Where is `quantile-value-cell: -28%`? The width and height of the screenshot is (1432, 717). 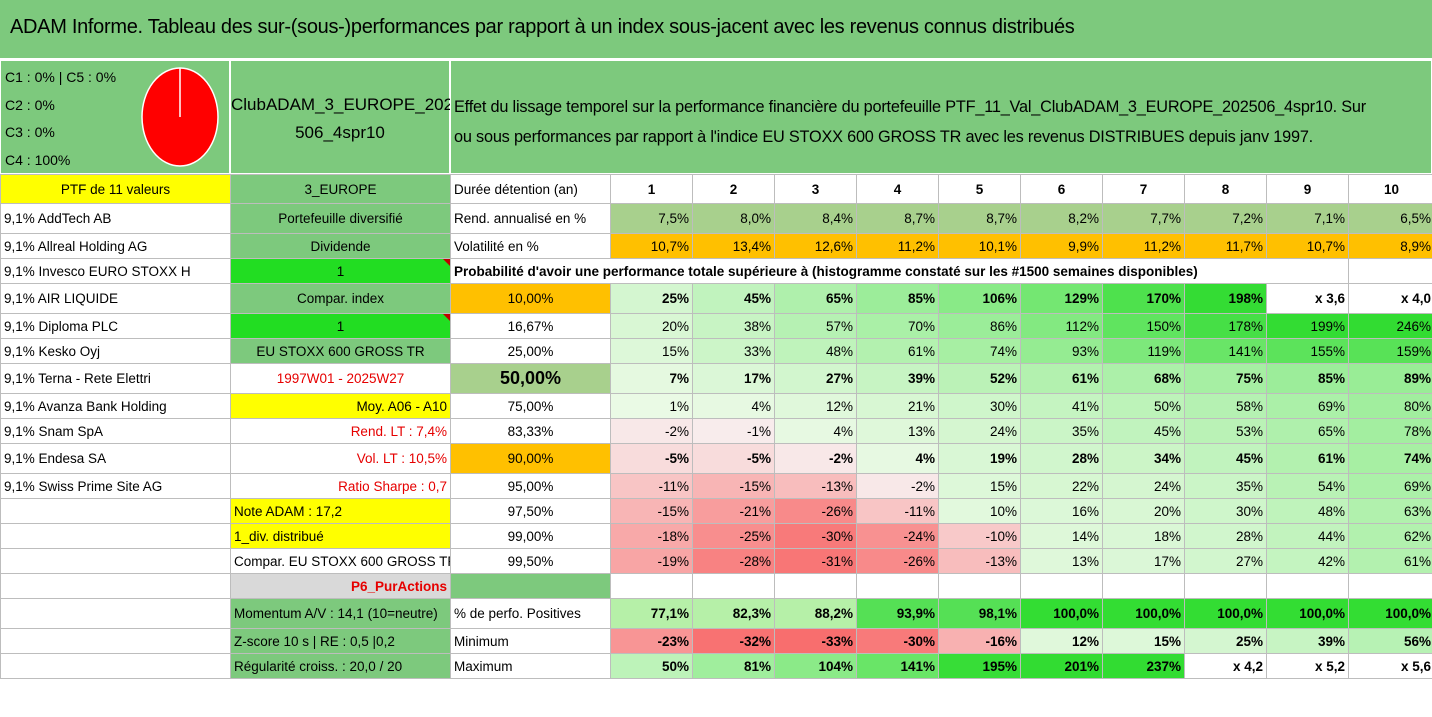
quantile-value-cell: -28% is located at coordinates (733, 561).